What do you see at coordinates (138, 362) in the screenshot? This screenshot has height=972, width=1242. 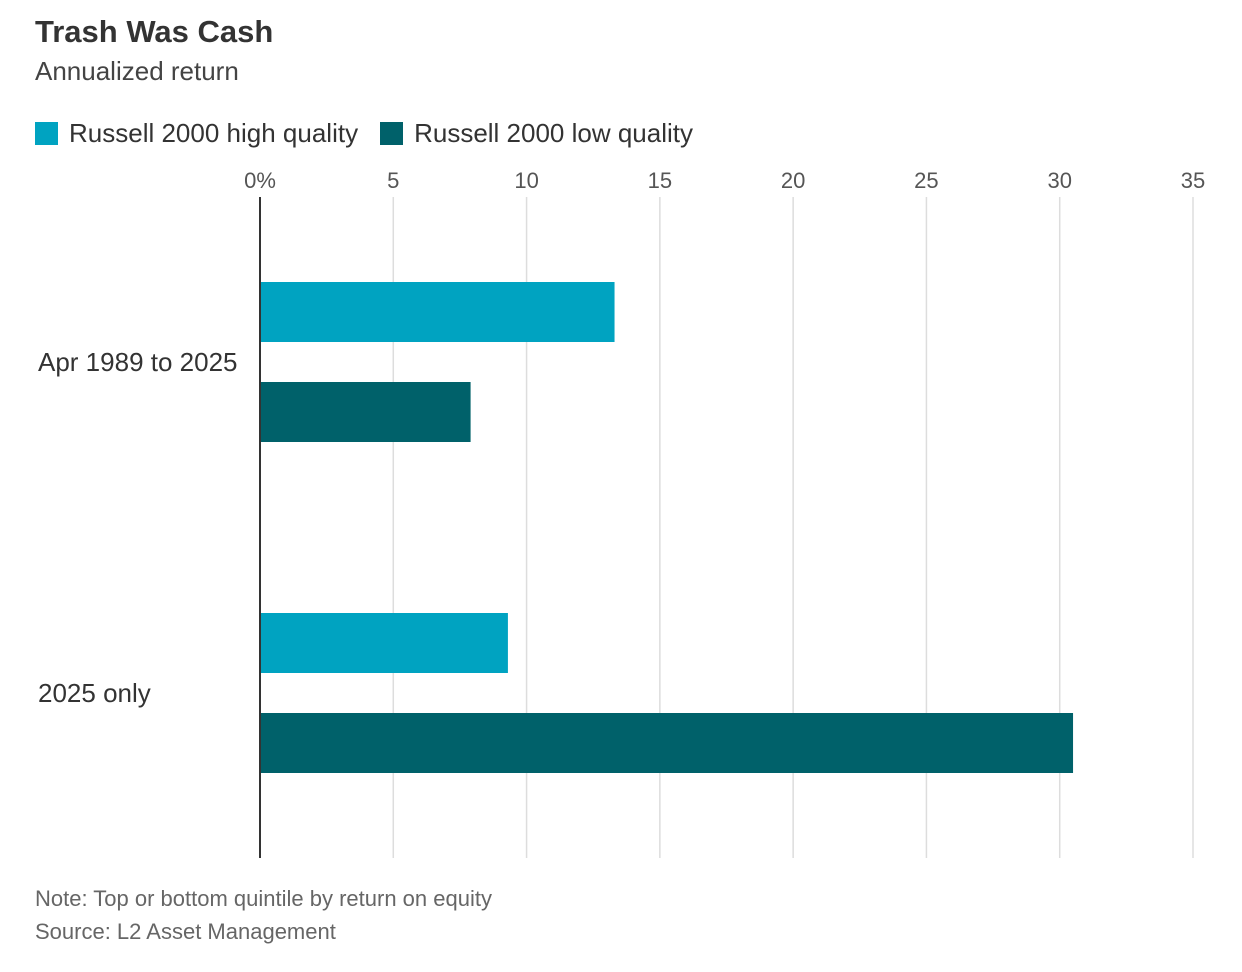 I see `category-label: Apr 1989 to 2025` at bounding box center [138, 362].